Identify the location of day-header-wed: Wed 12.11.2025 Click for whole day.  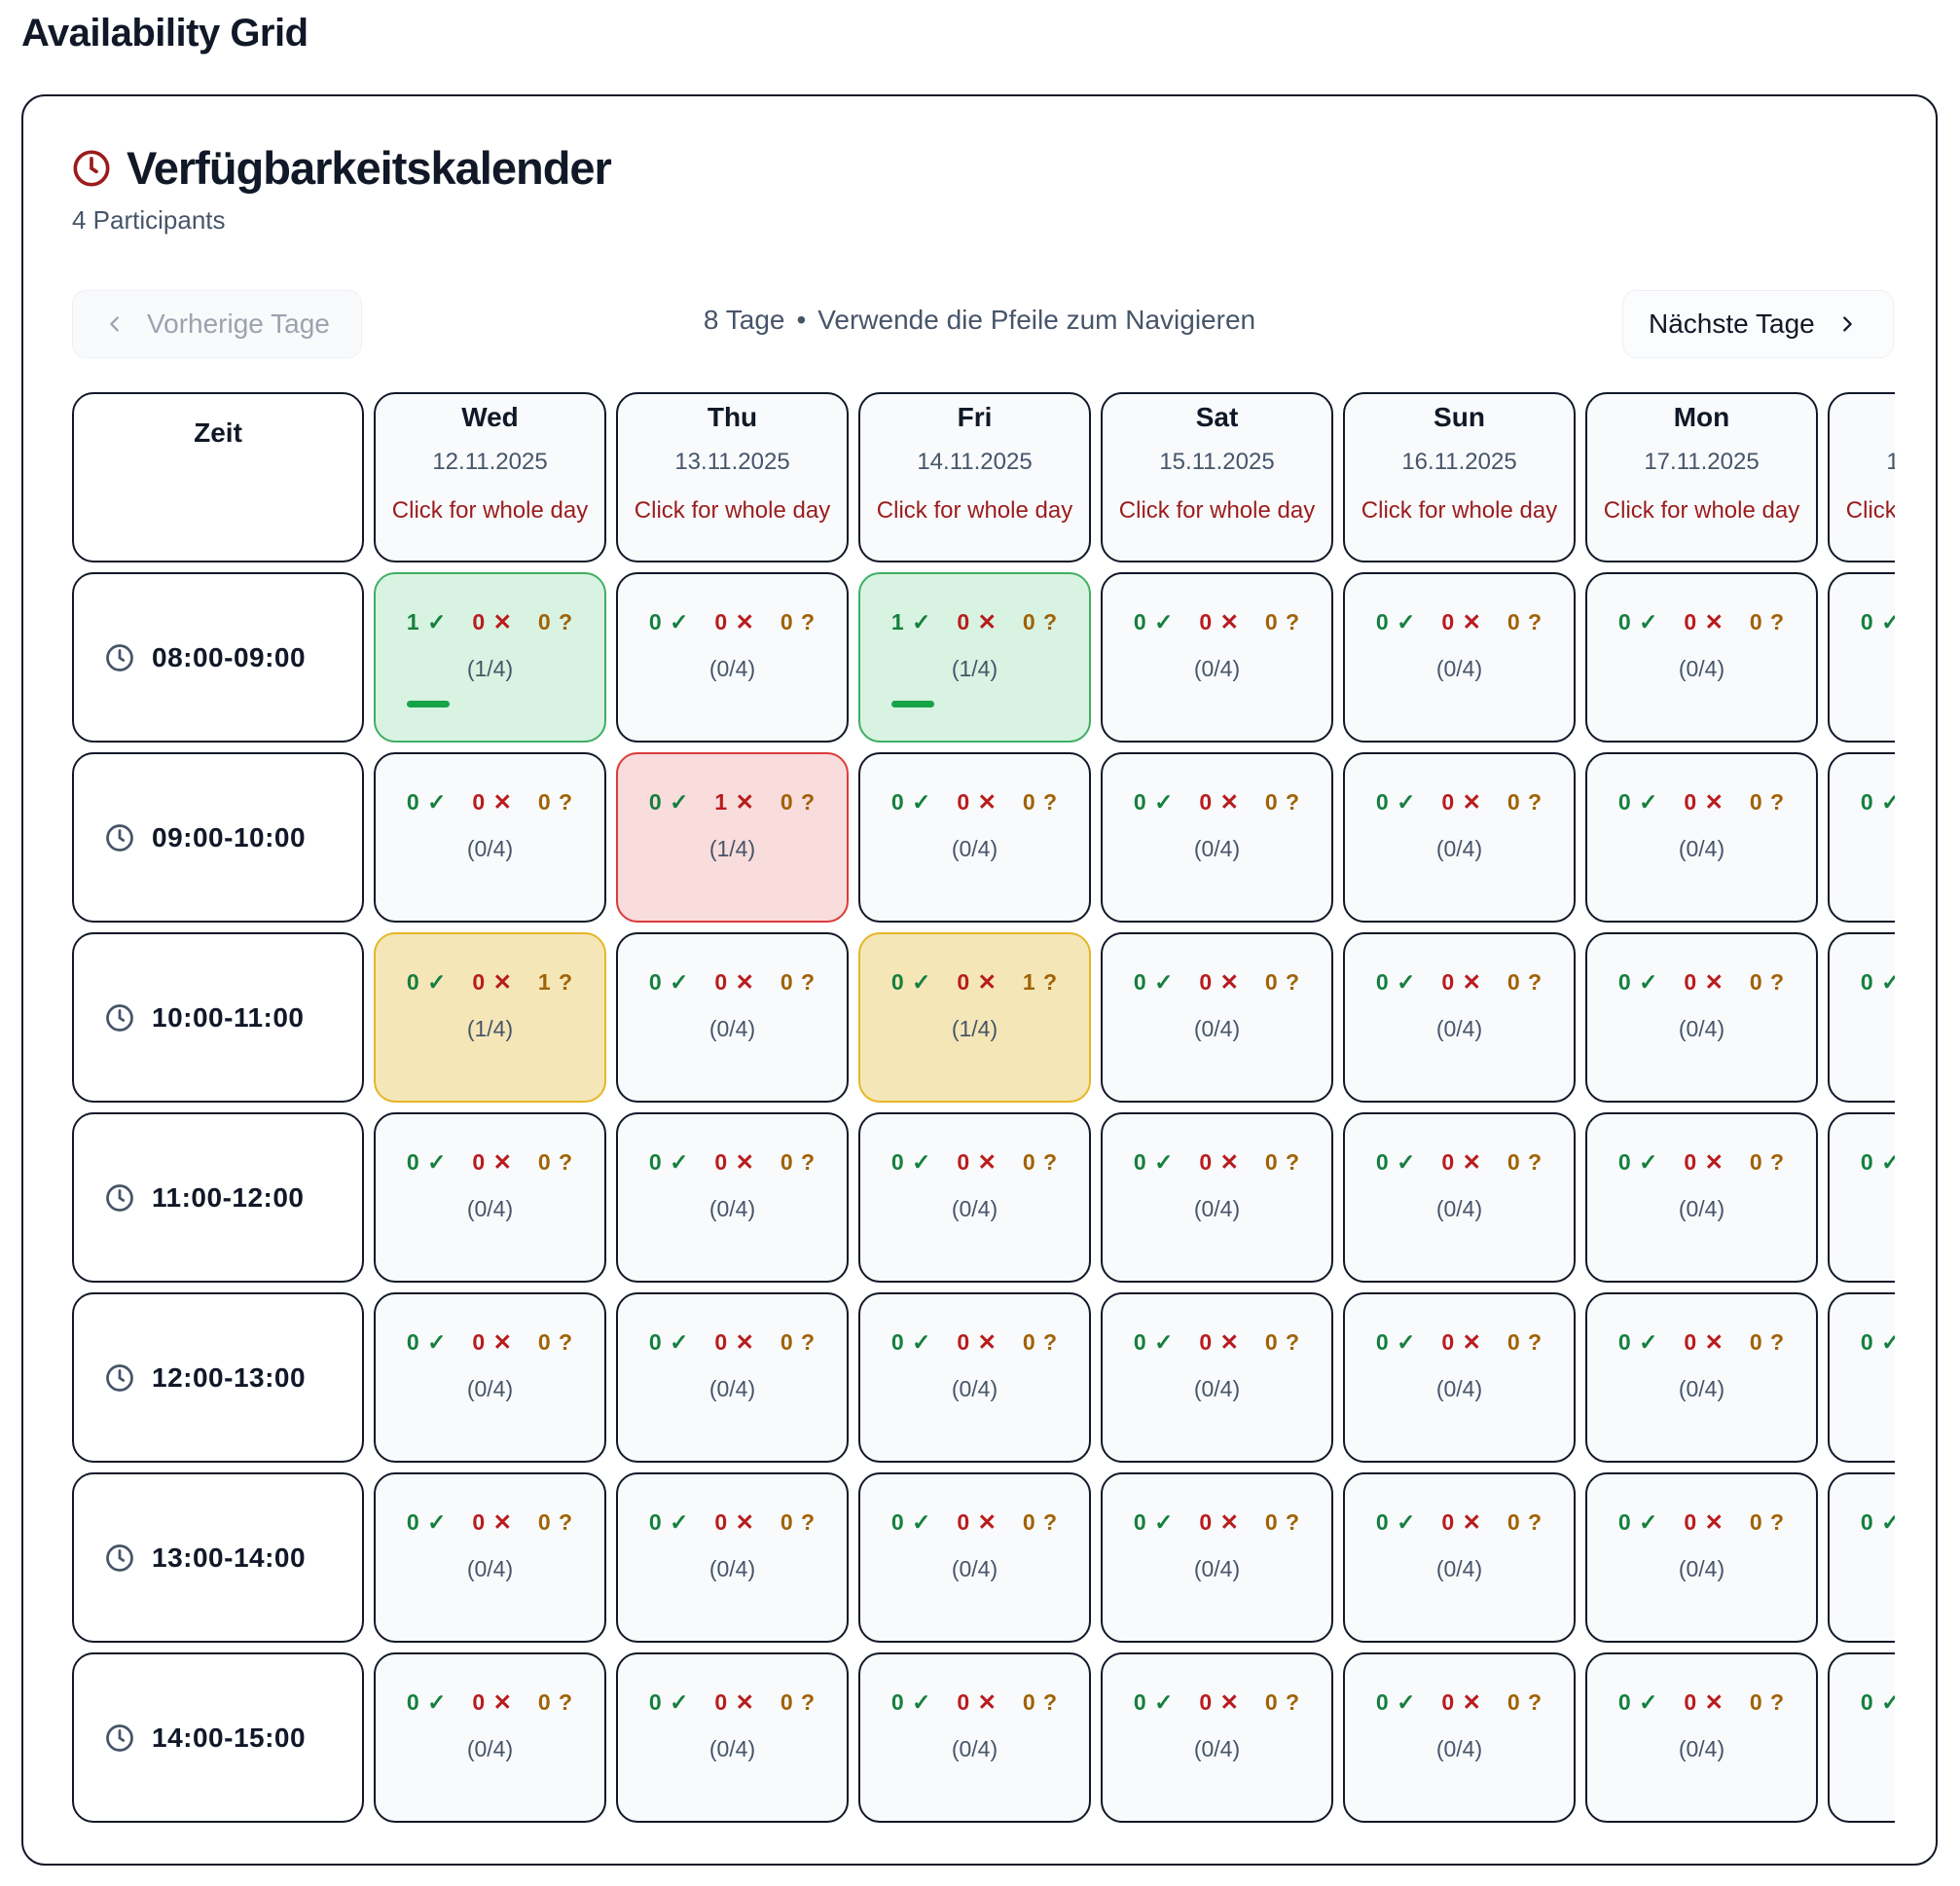
(490, 477).